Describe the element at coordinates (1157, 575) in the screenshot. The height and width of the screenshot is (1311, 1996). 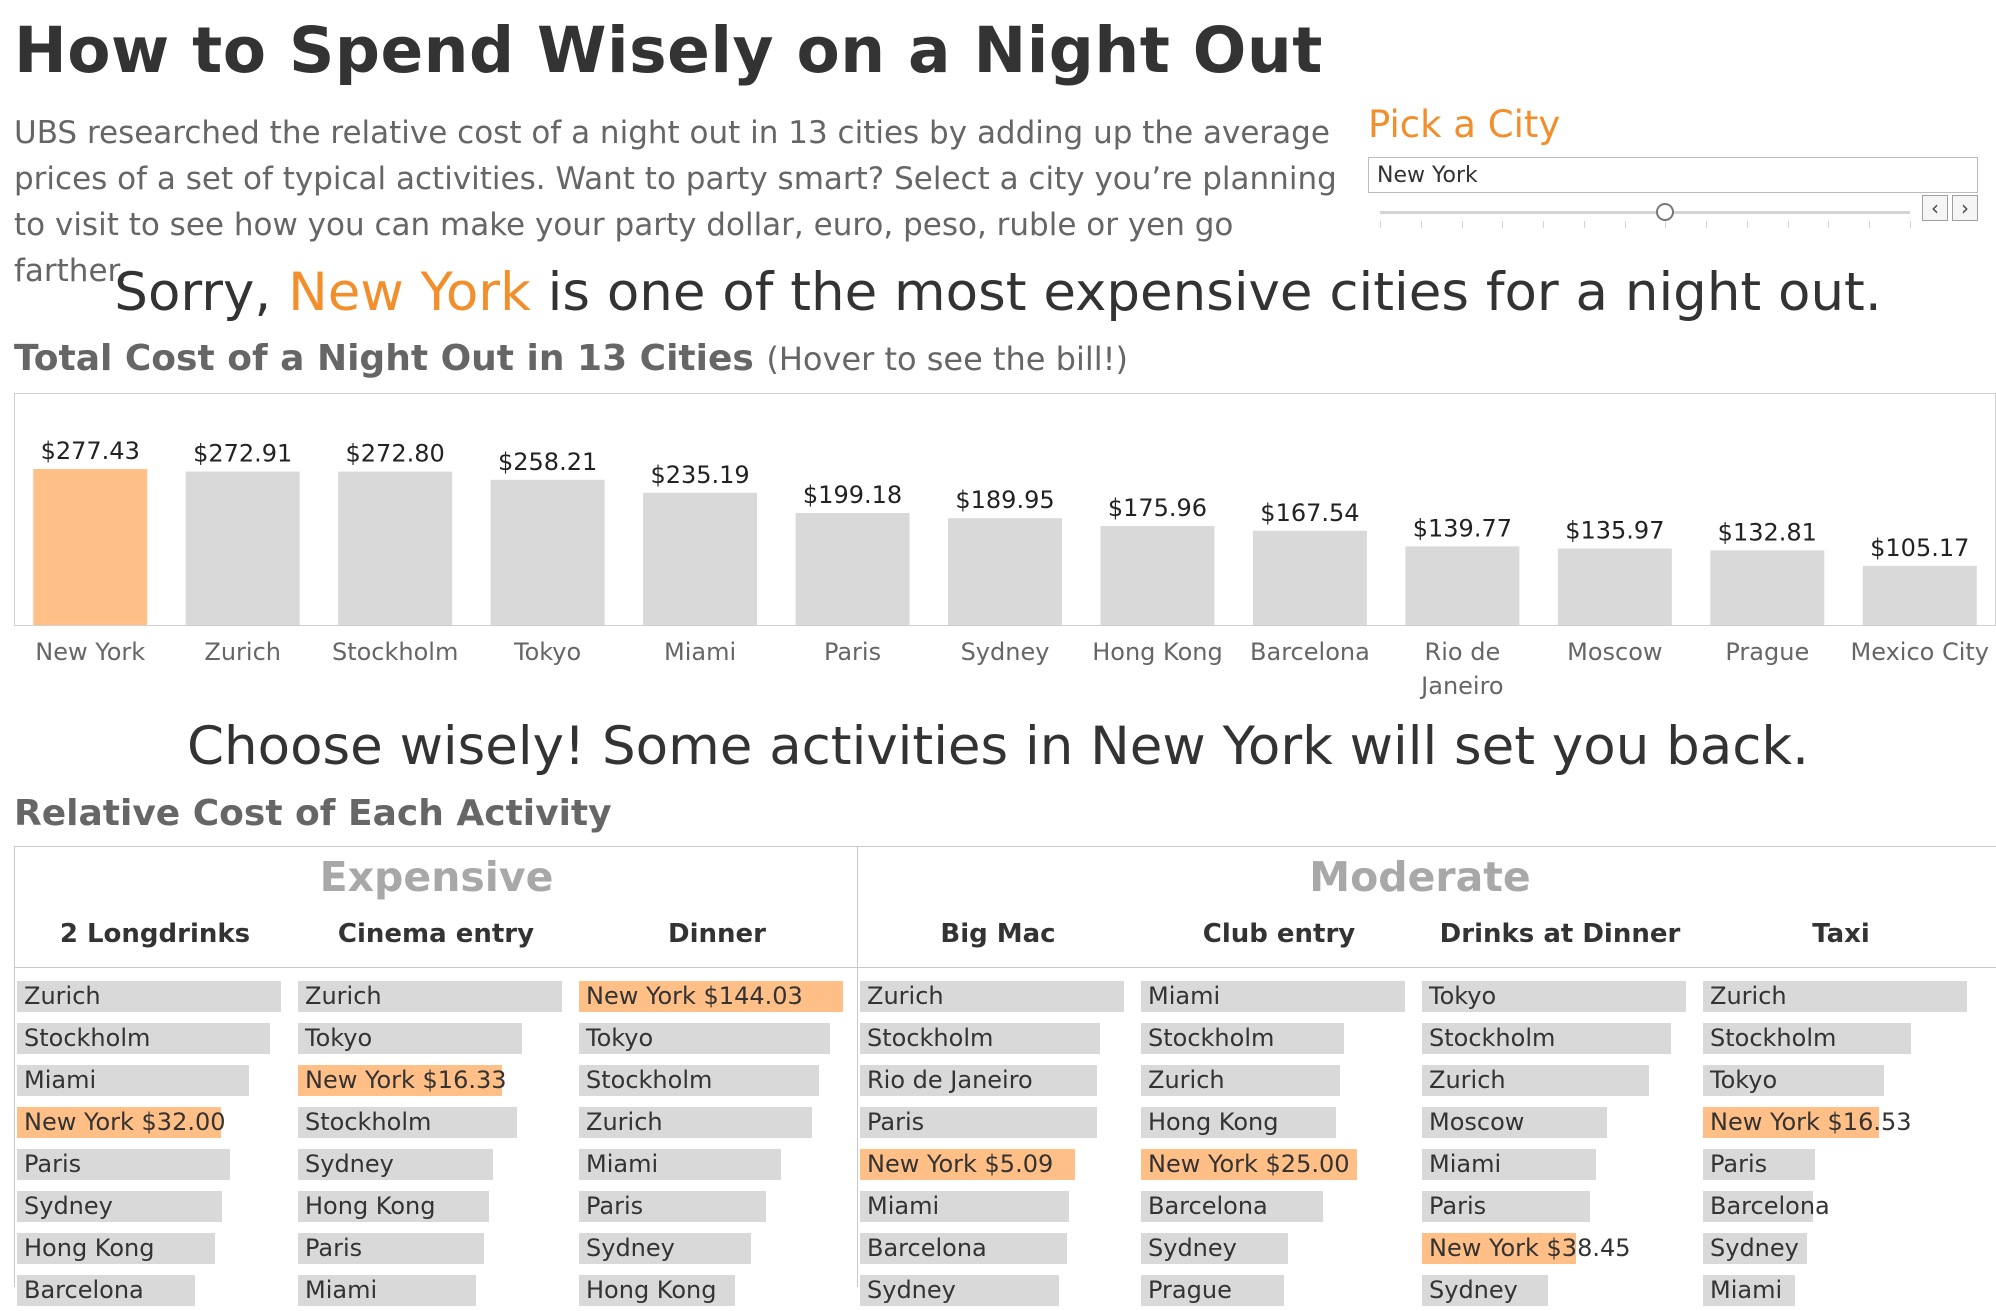
I see `bar-hong-kong` at that location.